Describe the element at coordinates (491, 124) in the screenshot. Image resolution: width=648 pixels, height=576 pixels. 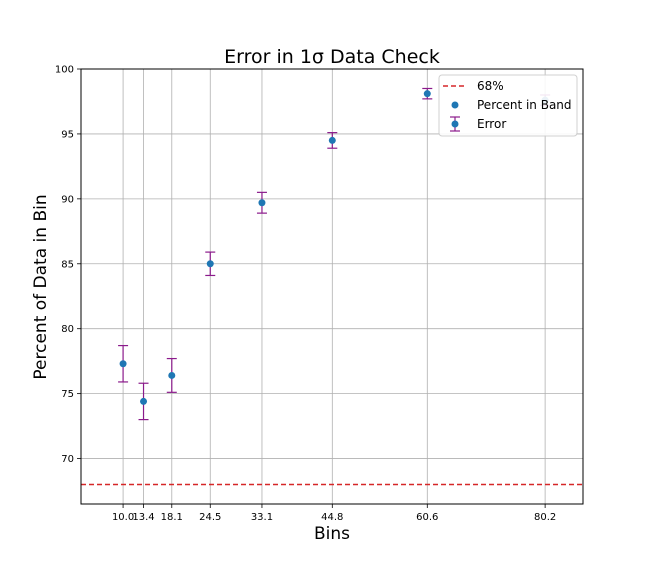
I see `legend-error-label: Error` at that location.